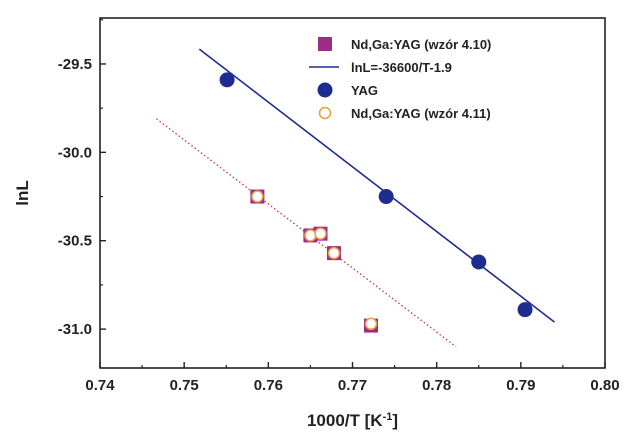 This screenshot has height=439, width=627. Describe the element at coordinates (100, 385) in the screenshot. I see `x-tick-label: 0.74` at that location.